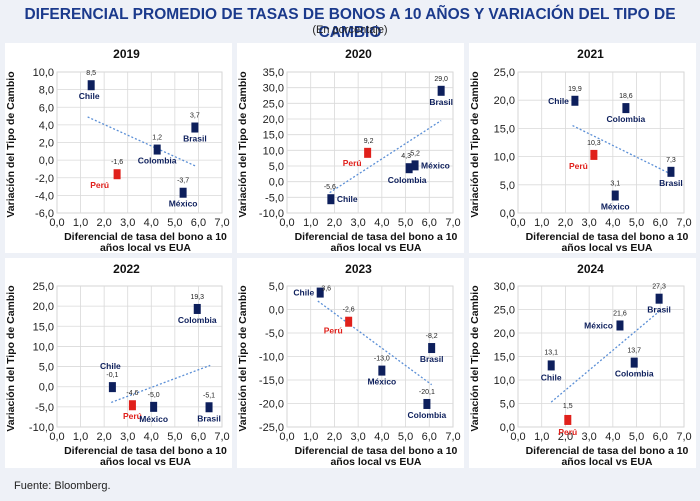 Image resolution: width=700 pixels, height=501 pixels. Describe the element at coordinates (195, 127) in the screenshot. I see `chart-2019-point-brasil` at that location.